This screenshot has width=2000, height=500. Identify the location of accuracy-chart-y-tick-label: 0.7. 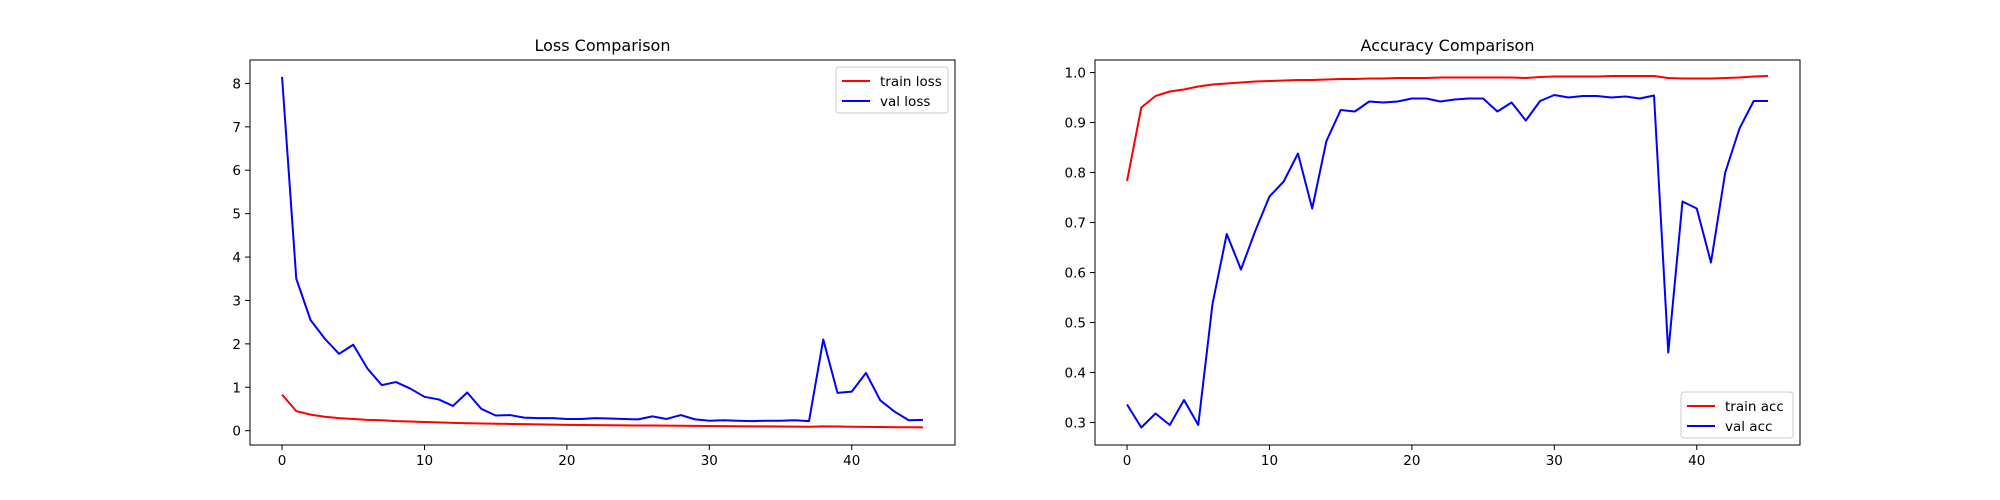
(1075, 224).